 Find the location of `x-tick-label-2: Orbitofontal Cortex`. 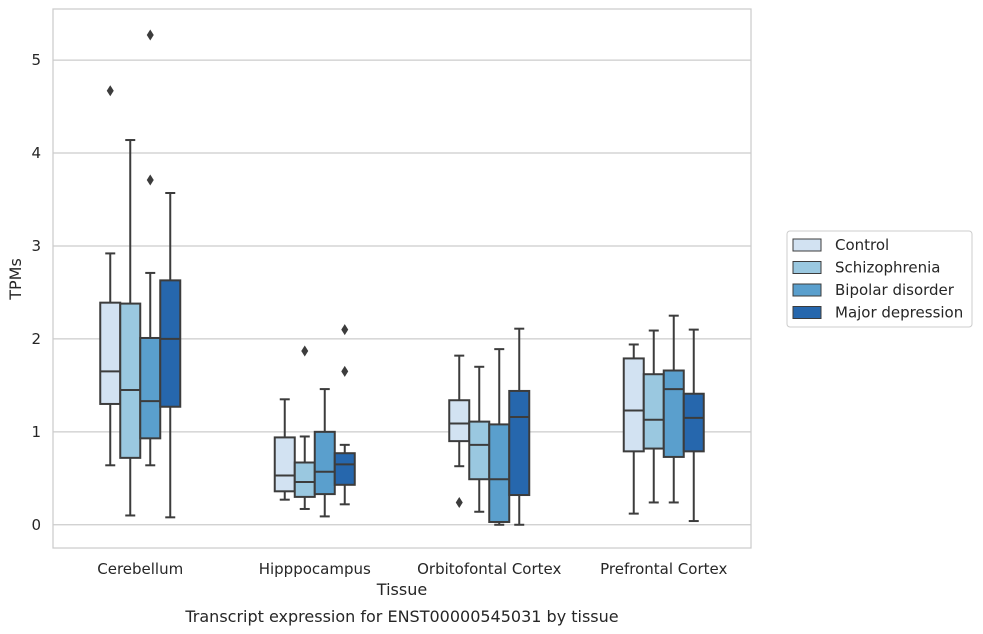

x-tick-label-2: Orbitofontal Cortex is located at coordinates (489, 569).